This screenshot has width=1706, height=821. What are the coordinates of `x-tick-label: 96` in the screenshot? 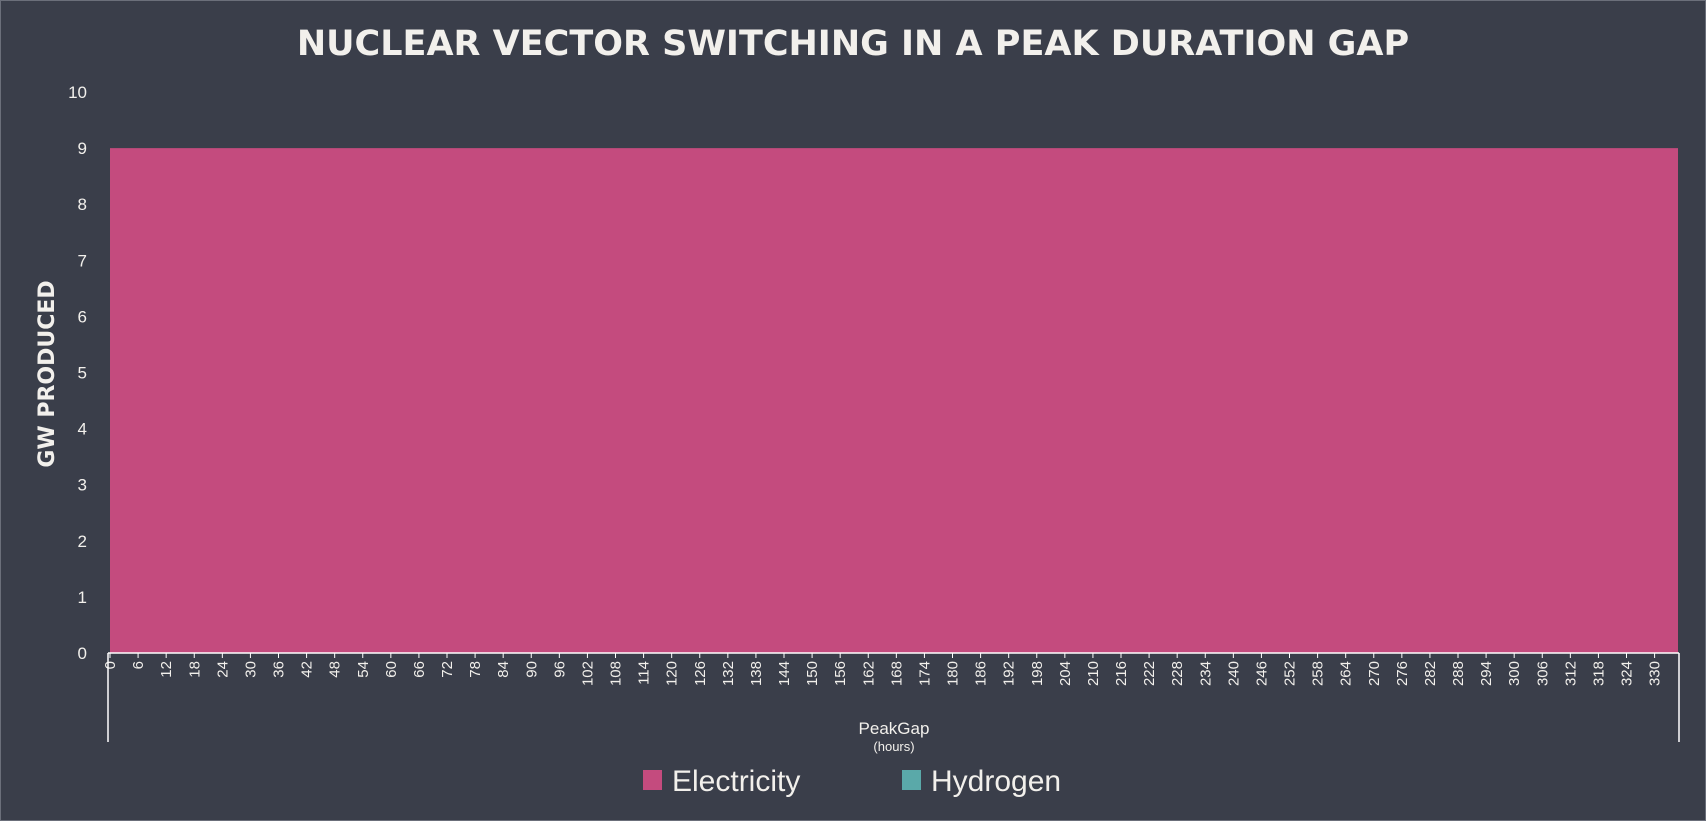 It's located at (559, 669).